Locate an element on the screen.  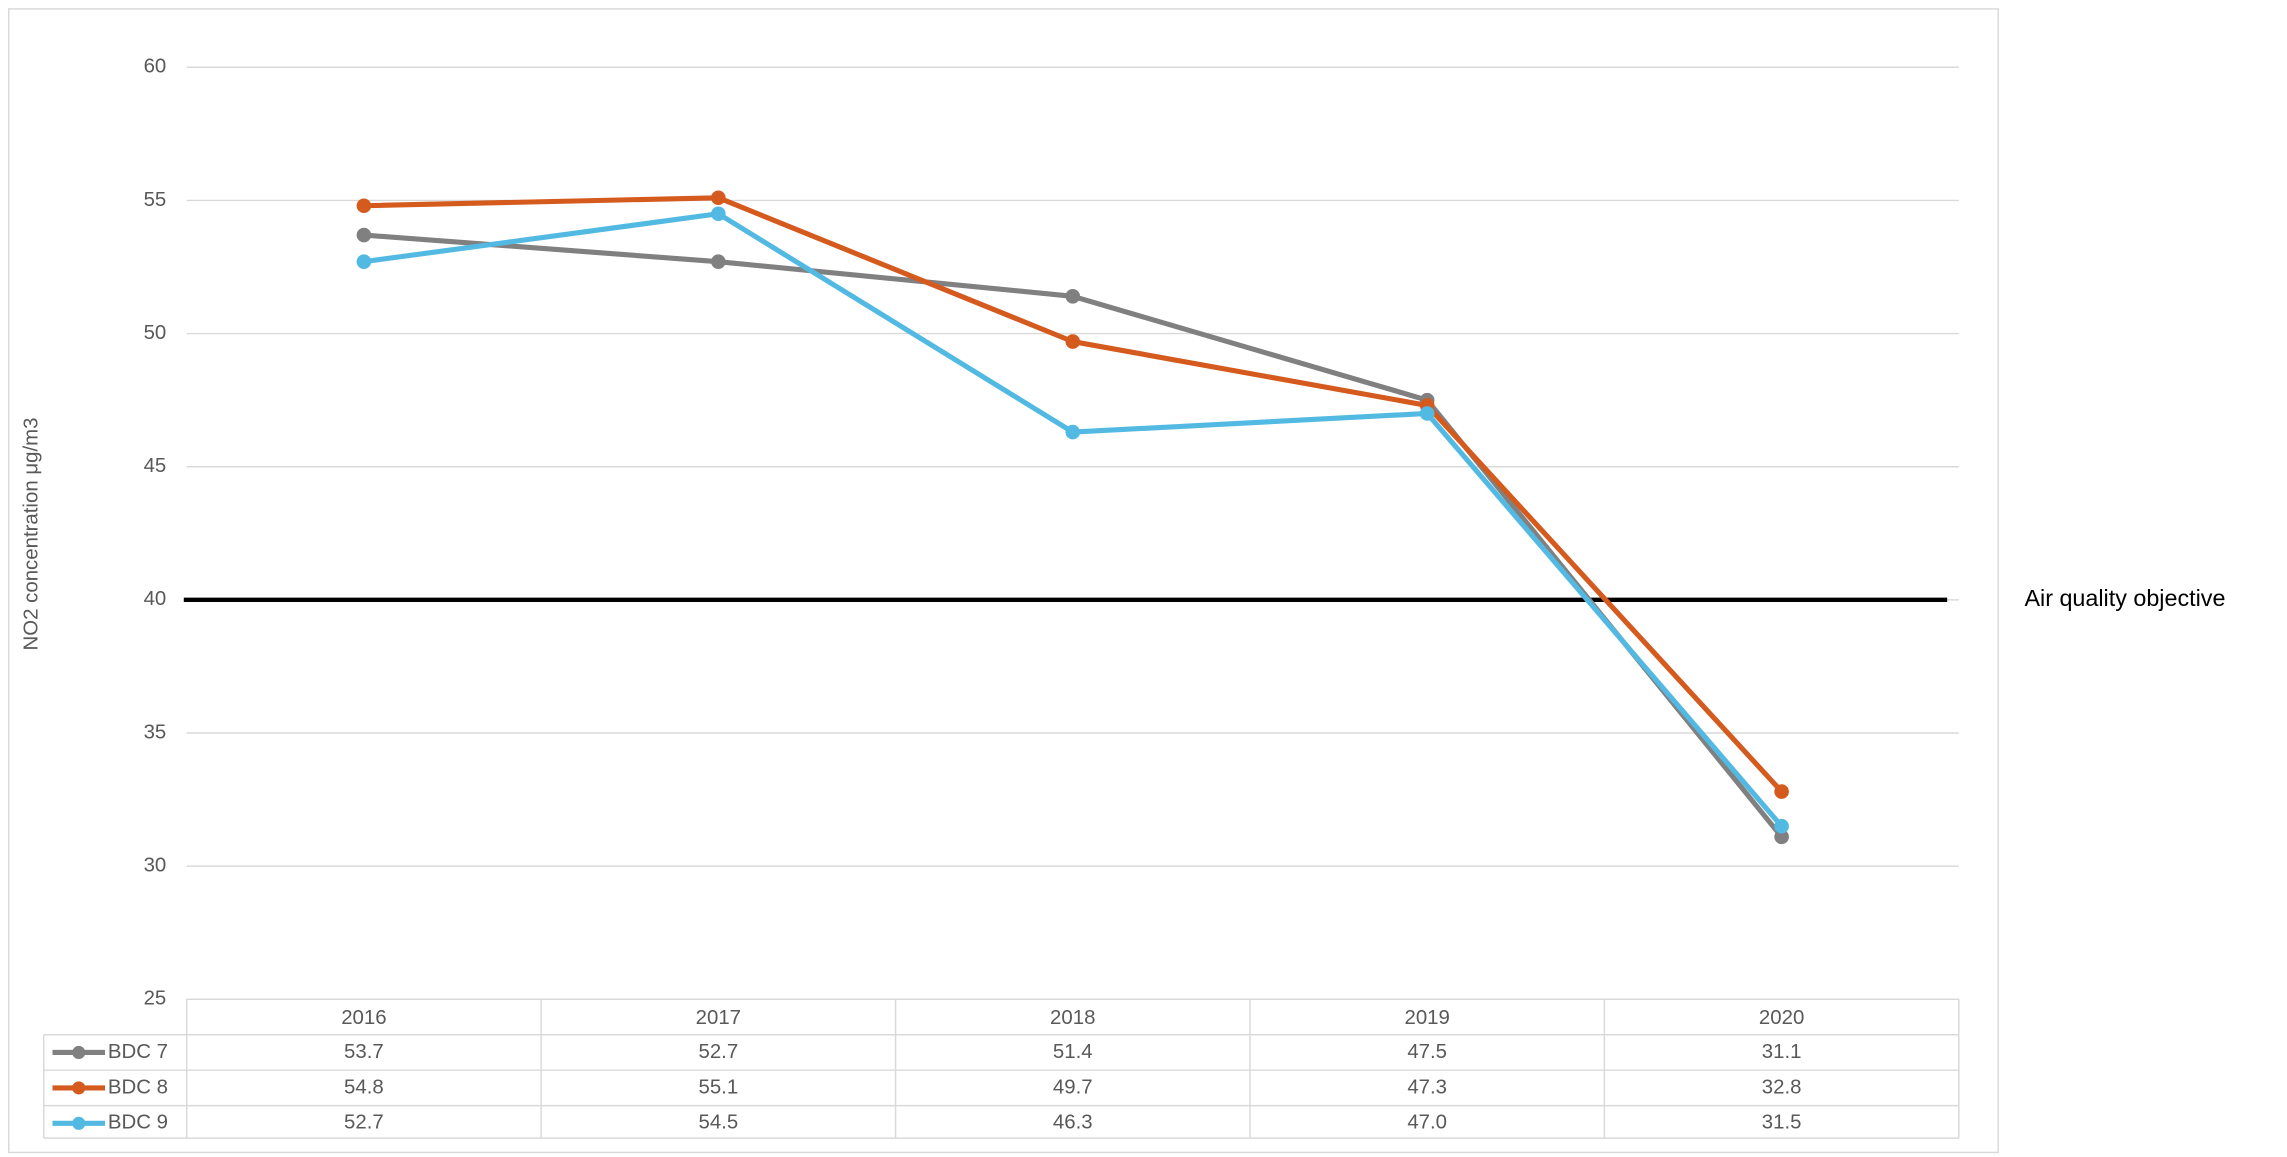
table-value: 53.7 is located at coordinates (364, 1052).